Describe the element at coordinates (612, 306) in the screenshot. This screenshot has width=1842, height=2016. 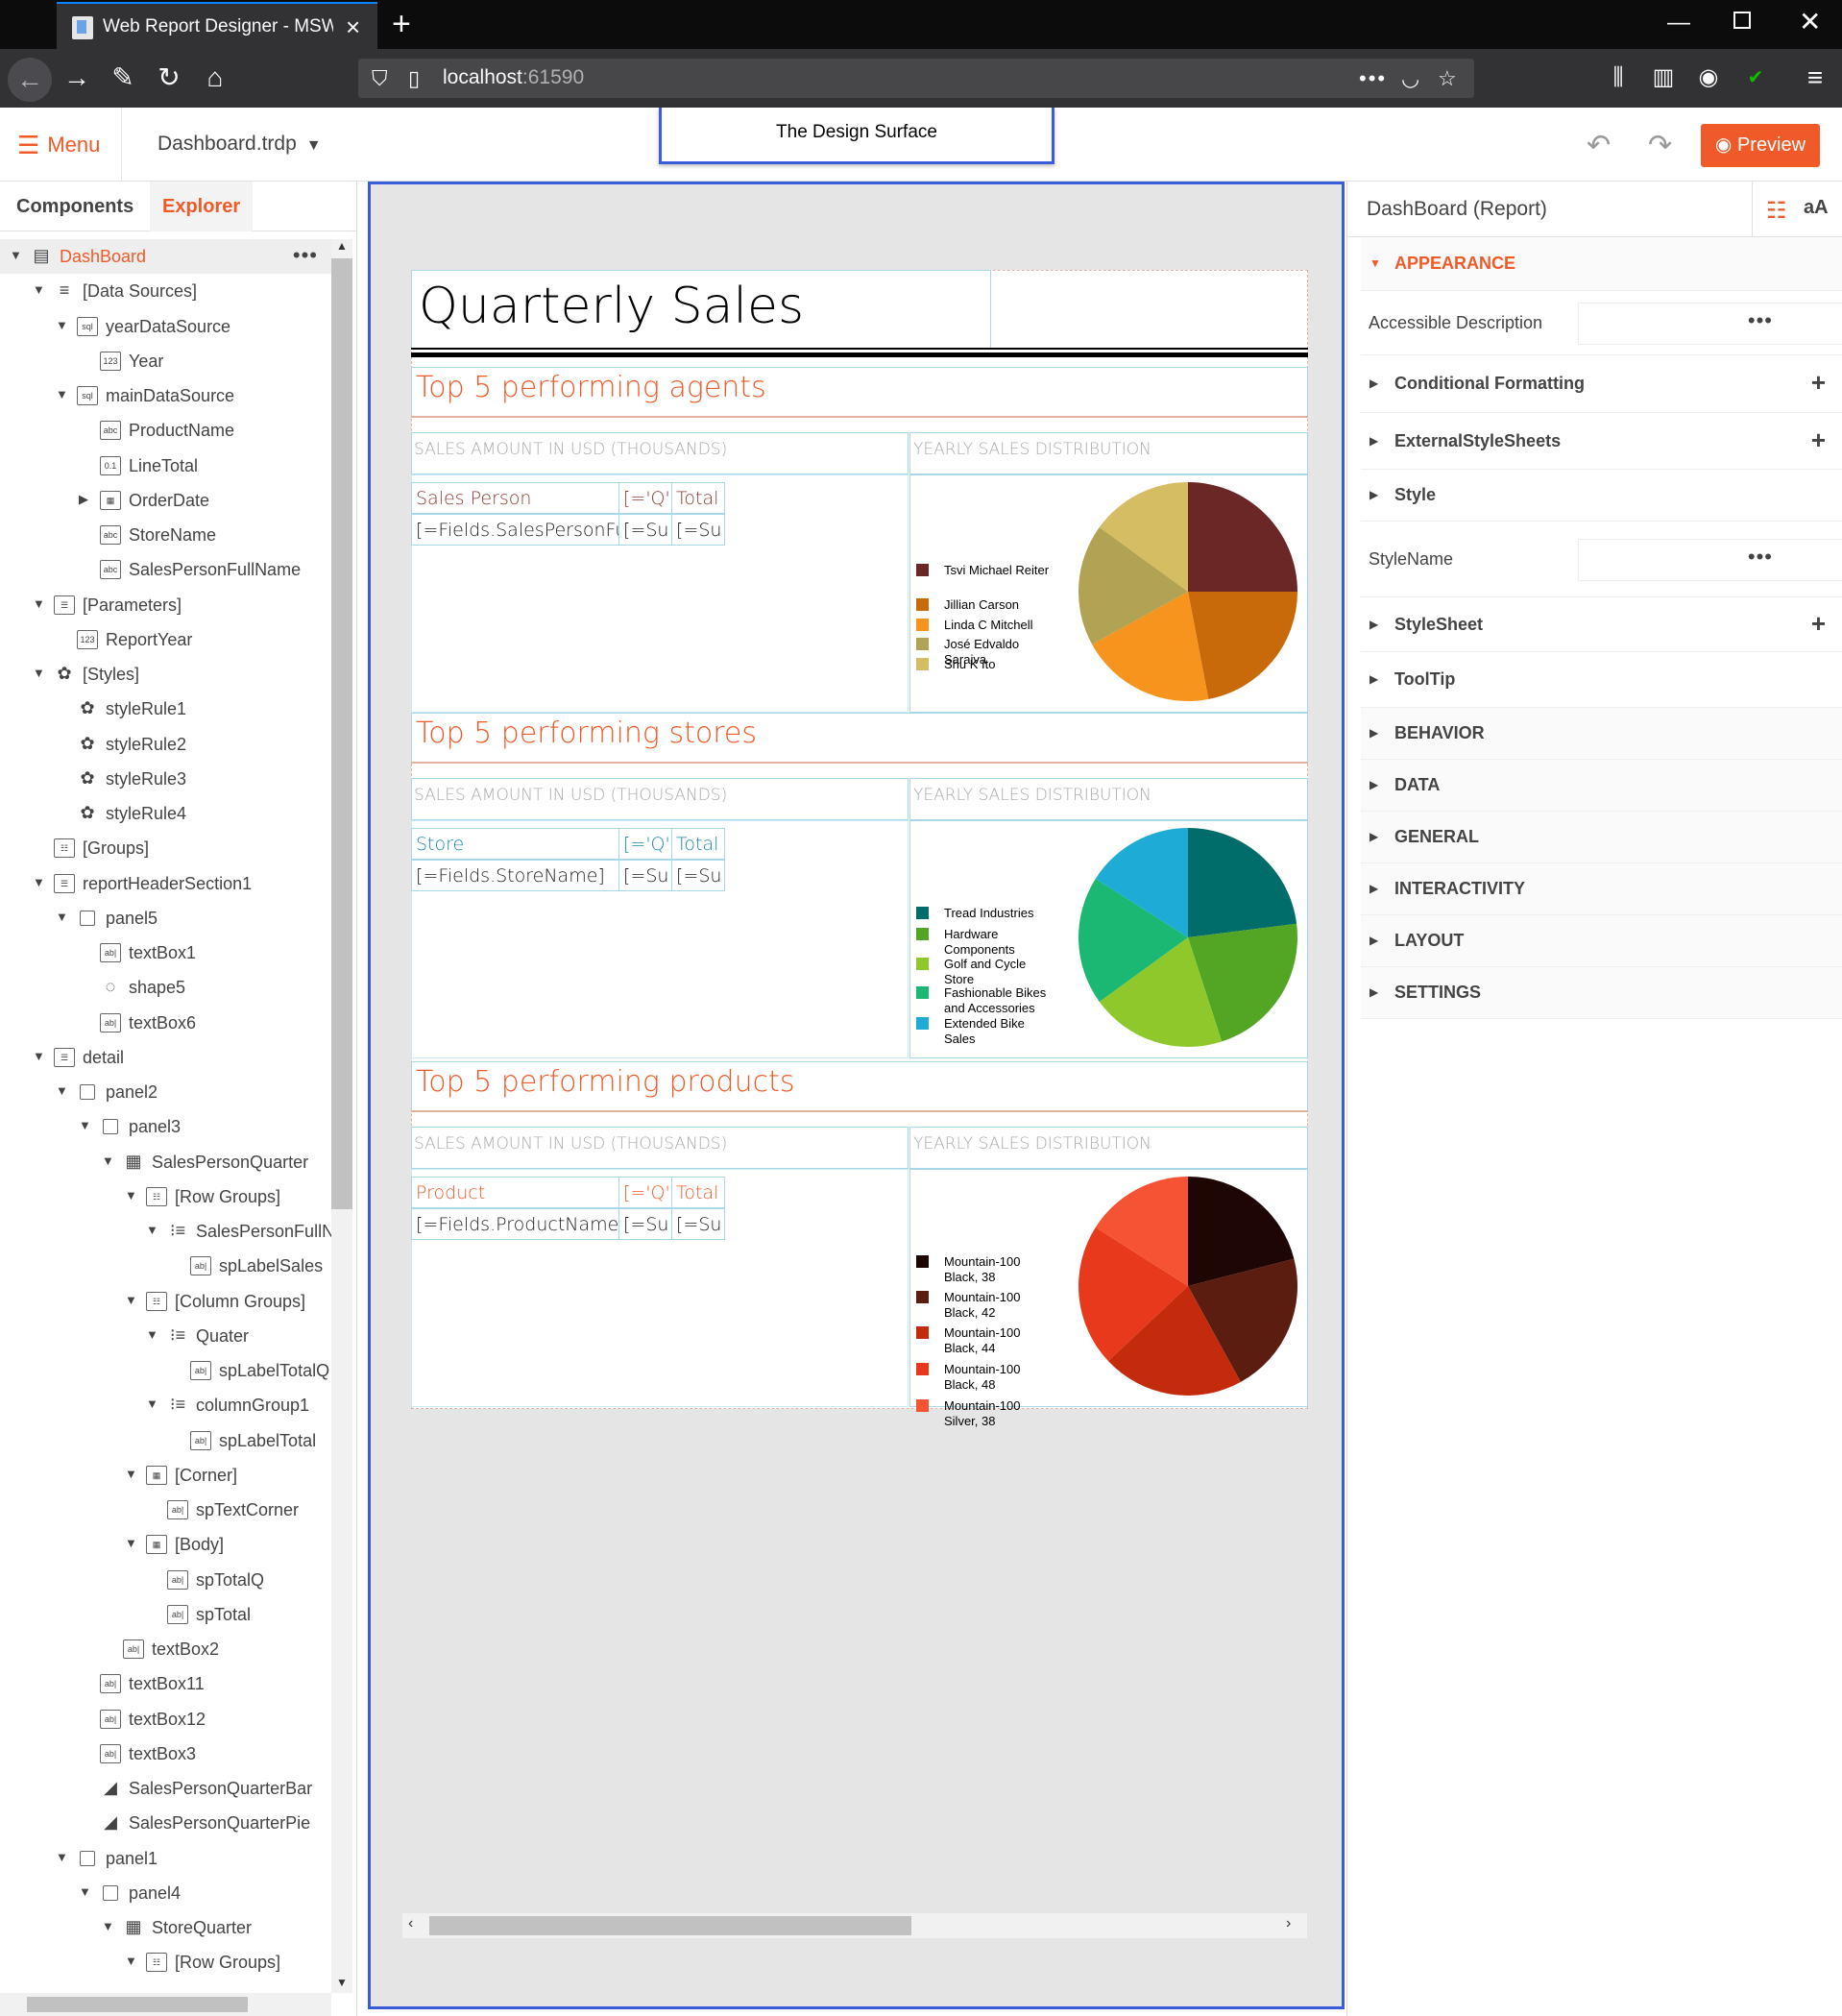
I see `report-title: Quarterly Sales` at that location.